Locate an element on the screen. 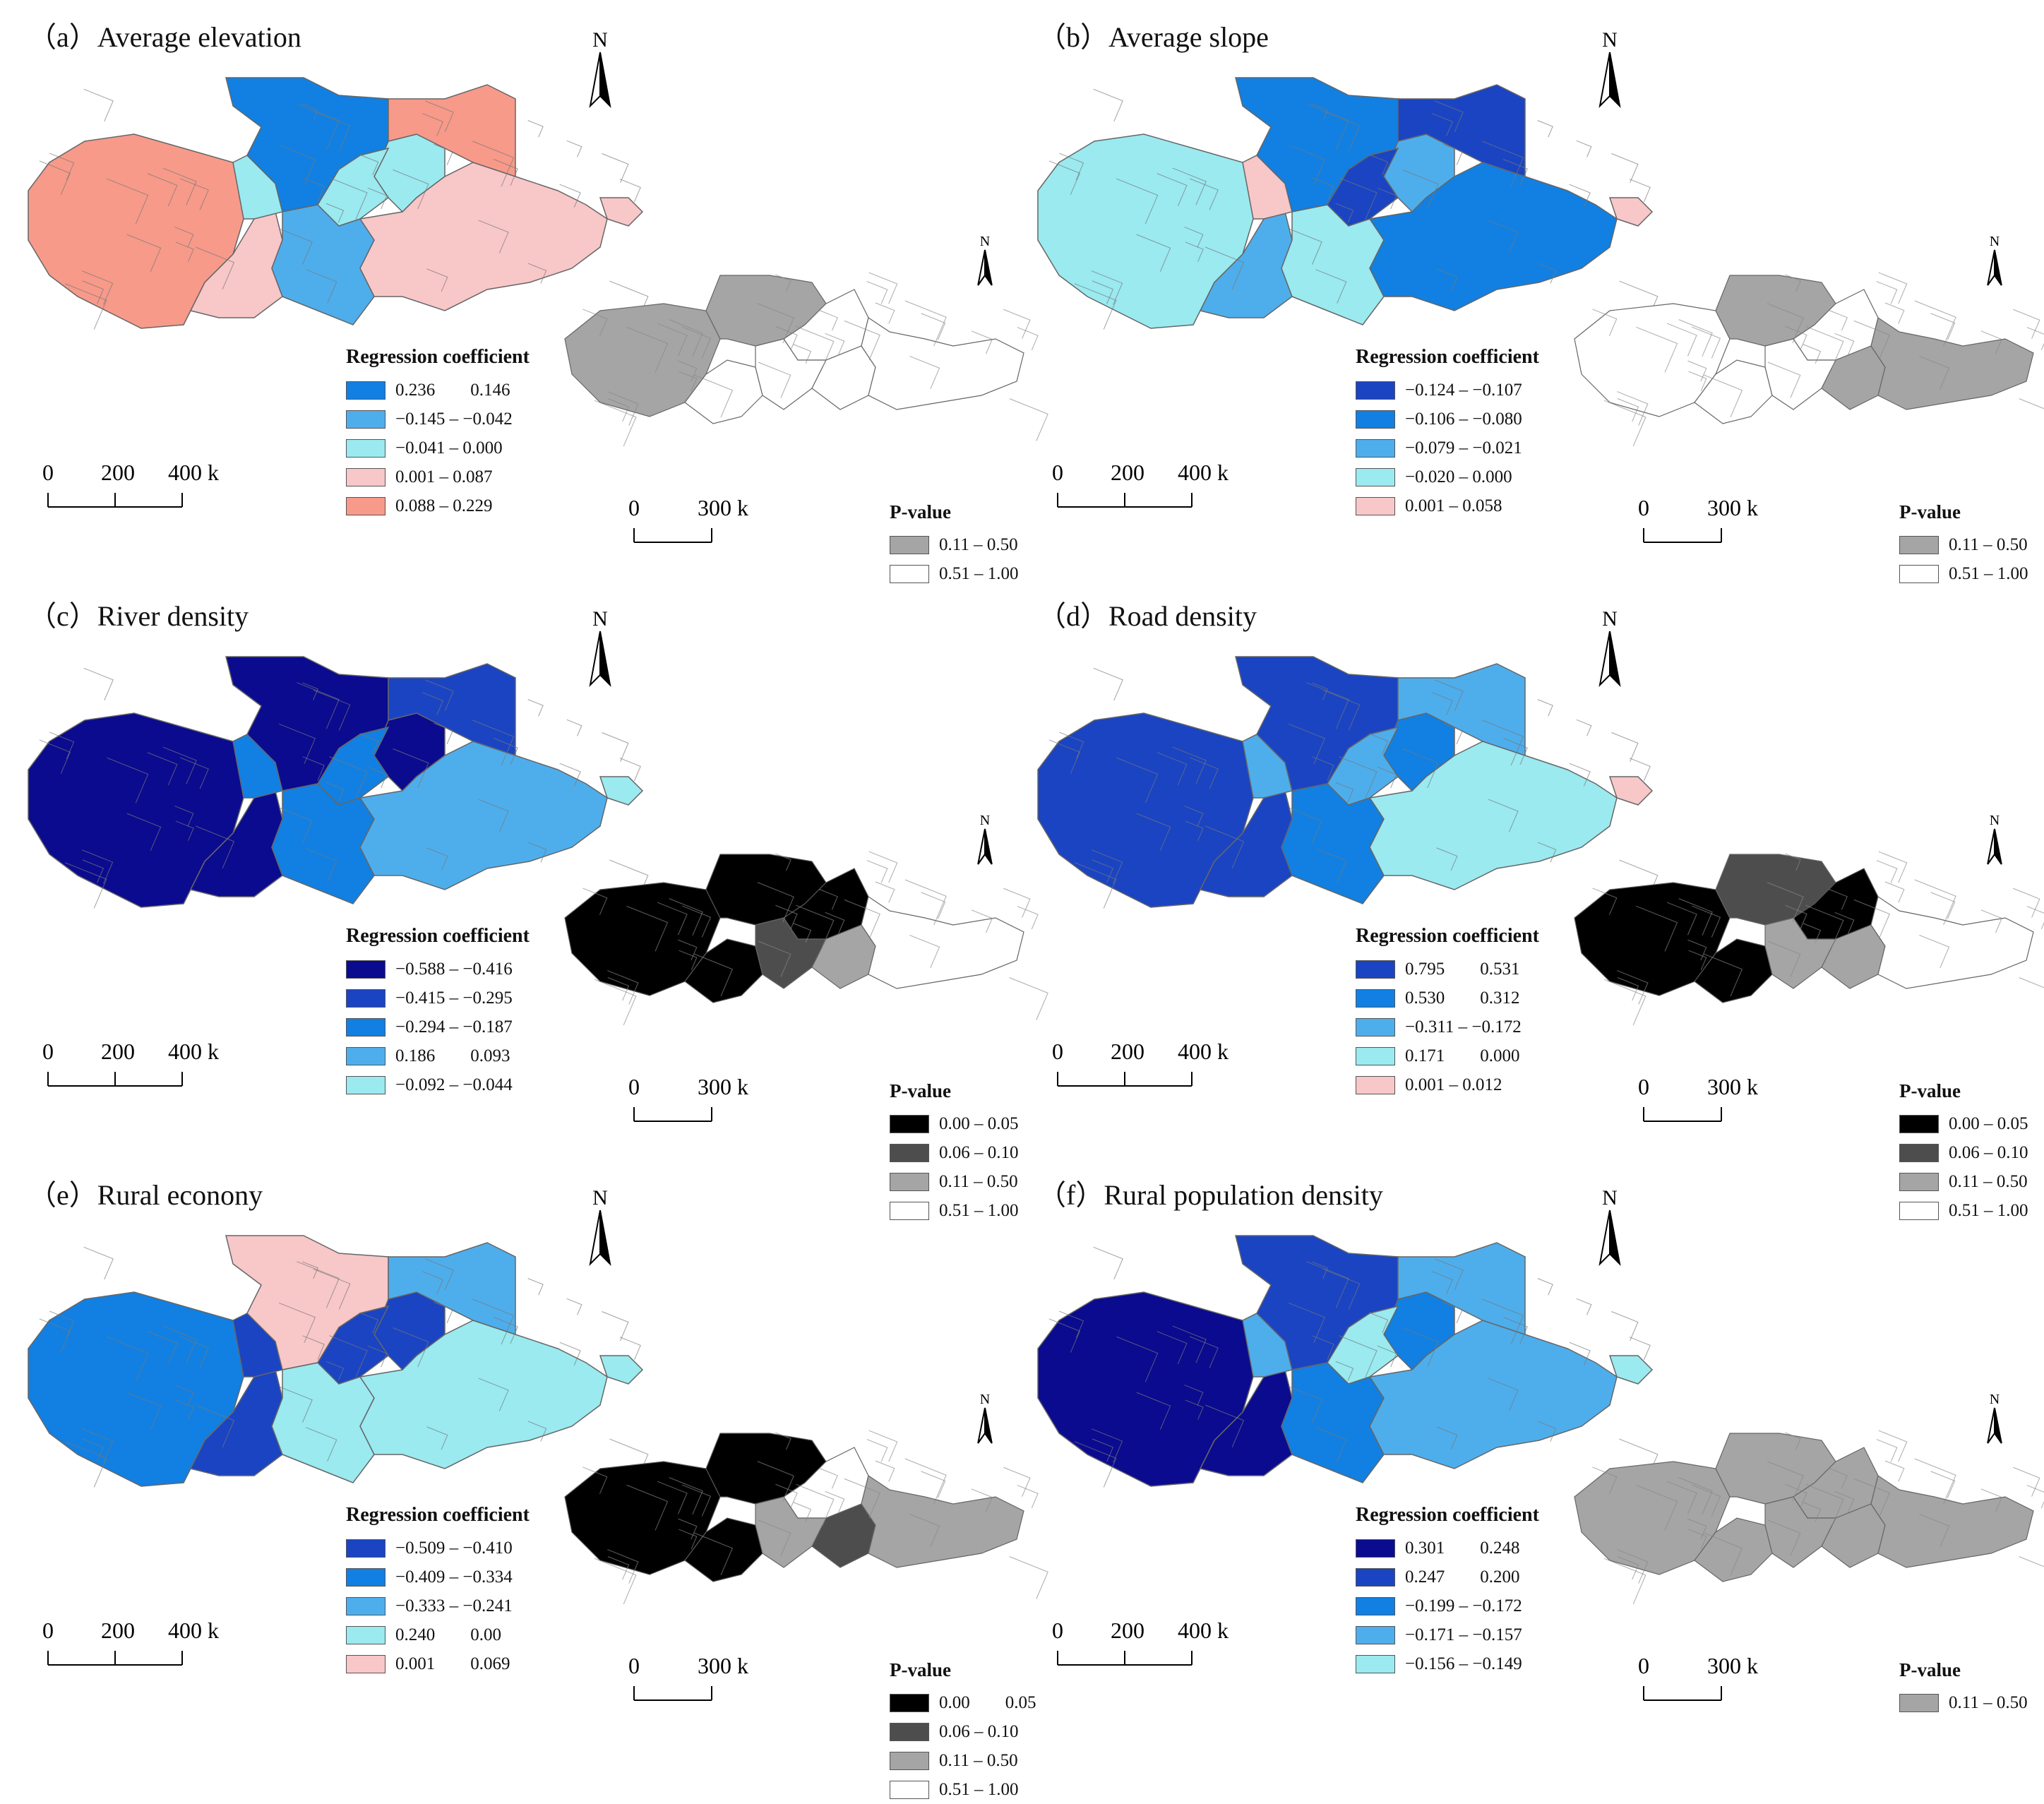  legend-item: −0.124 – −0.107 is located at coordinates (1447, 390).